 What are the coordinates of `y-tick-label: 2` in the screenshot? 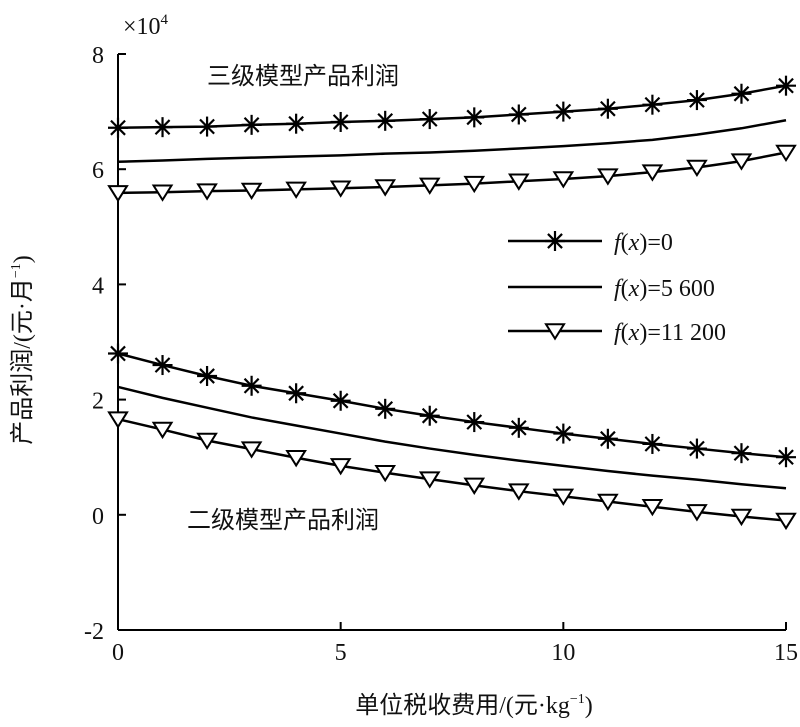 It's located at (98, 402).